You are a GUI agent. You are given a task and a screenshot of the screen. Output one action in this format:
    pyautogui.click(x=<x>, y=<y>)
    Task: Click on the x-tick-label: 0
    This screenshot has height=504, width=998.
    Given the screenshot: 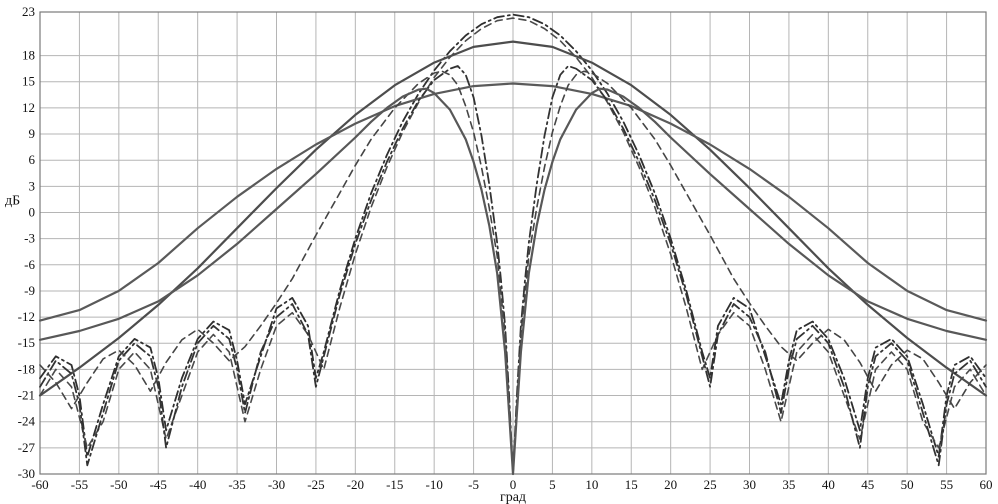 What is the action you would take?
    pyautogui.click(x=513, y=484)
    